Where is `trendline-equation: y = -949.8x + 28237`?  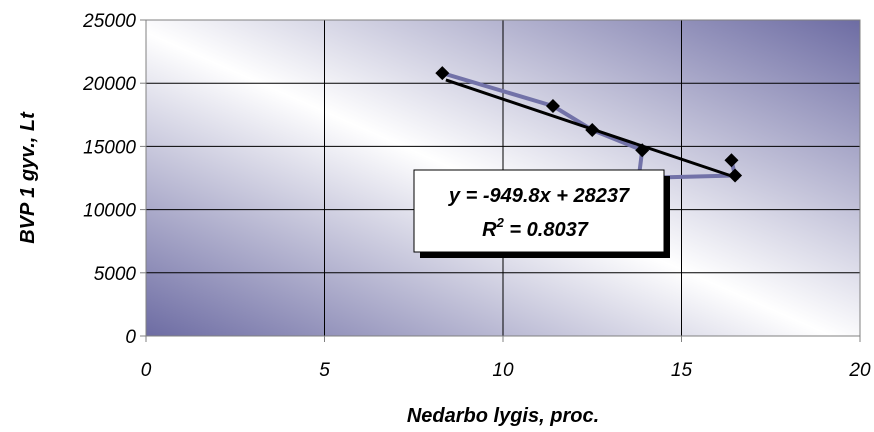 trendline-equation: y = -949.8x + 28237 is located at coordinates (539, 196).